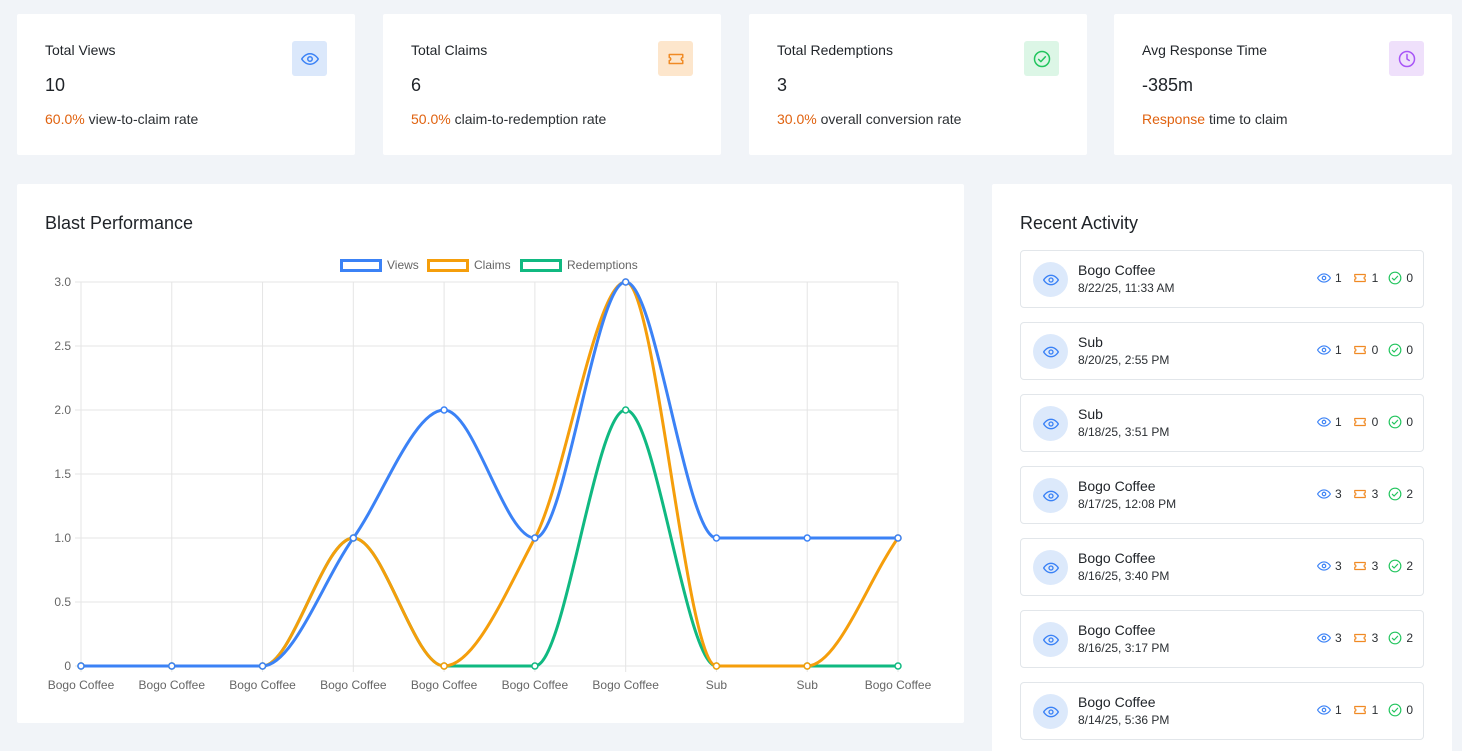  I want to click on stat-accent: Response, so click(1174, 119).